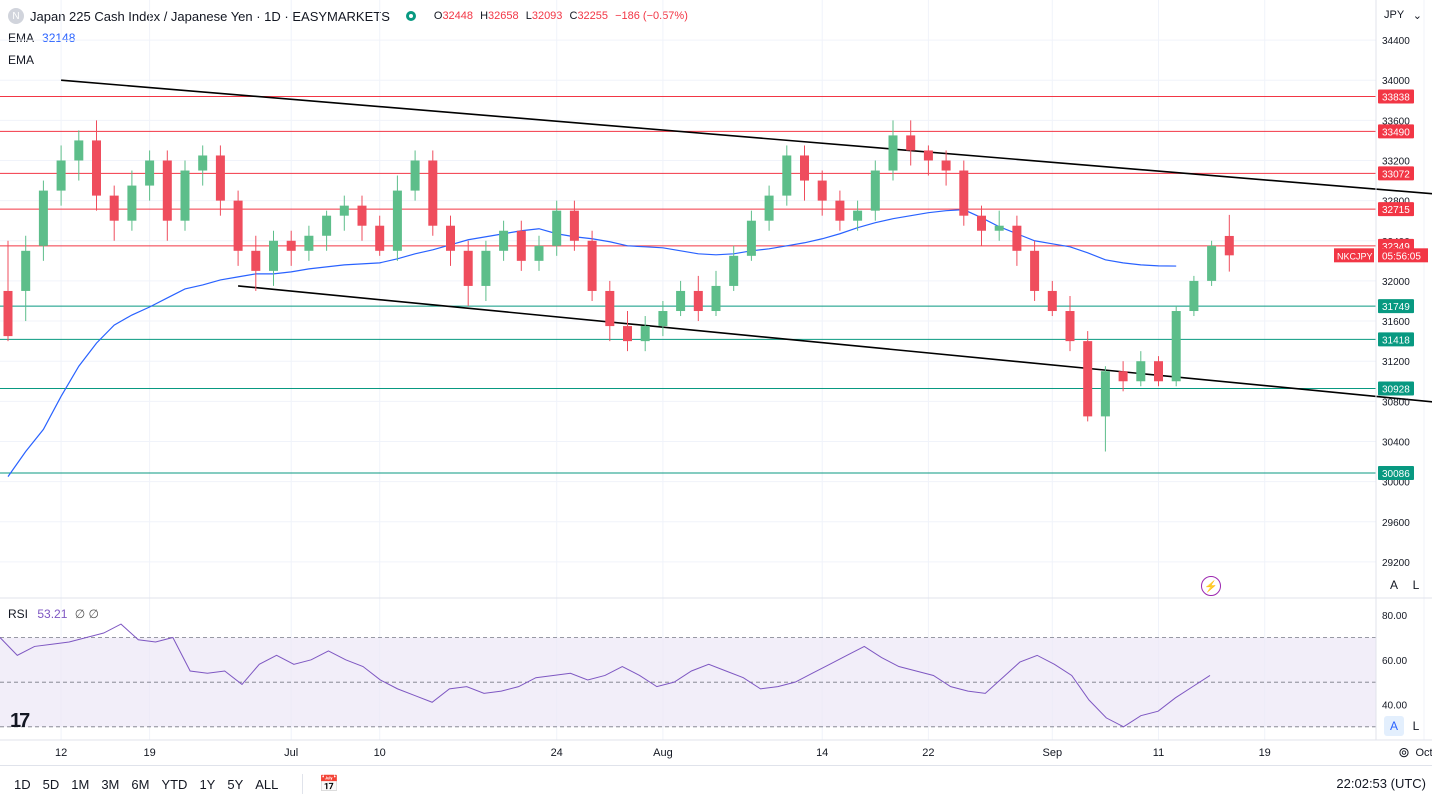 The width and height of the screenshot is (1432, 805). What do you see at coordinates (1396, 340) in the screenshot?
I see `level-tag-label: 31418` at bounding box center [1396, 340].